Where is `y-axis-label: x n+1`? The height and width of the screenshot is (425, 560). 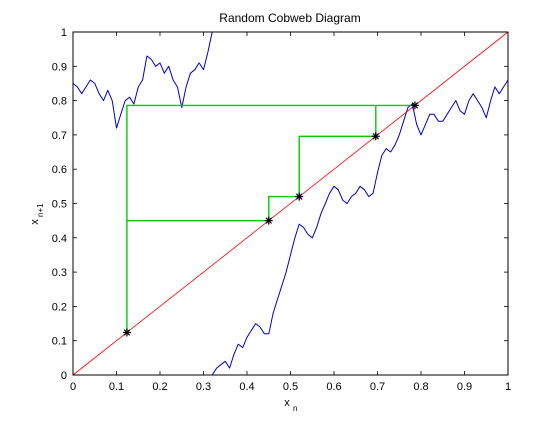
y-axis-label: x n+1 is located at coordinates (37, 214).